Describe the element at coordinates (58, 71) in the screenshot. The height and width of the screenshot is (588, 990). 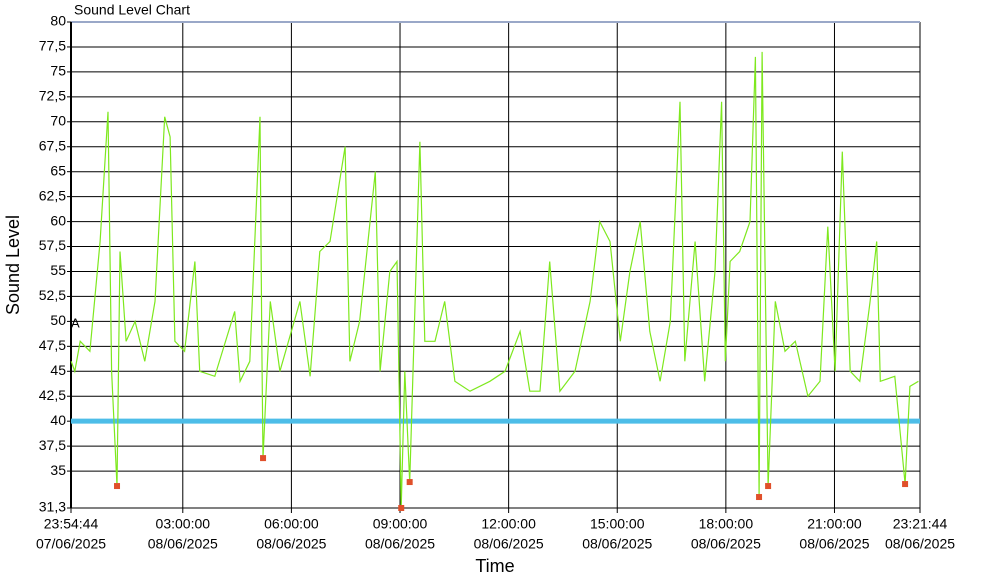
I see `y-tick-label: 75` at that location.